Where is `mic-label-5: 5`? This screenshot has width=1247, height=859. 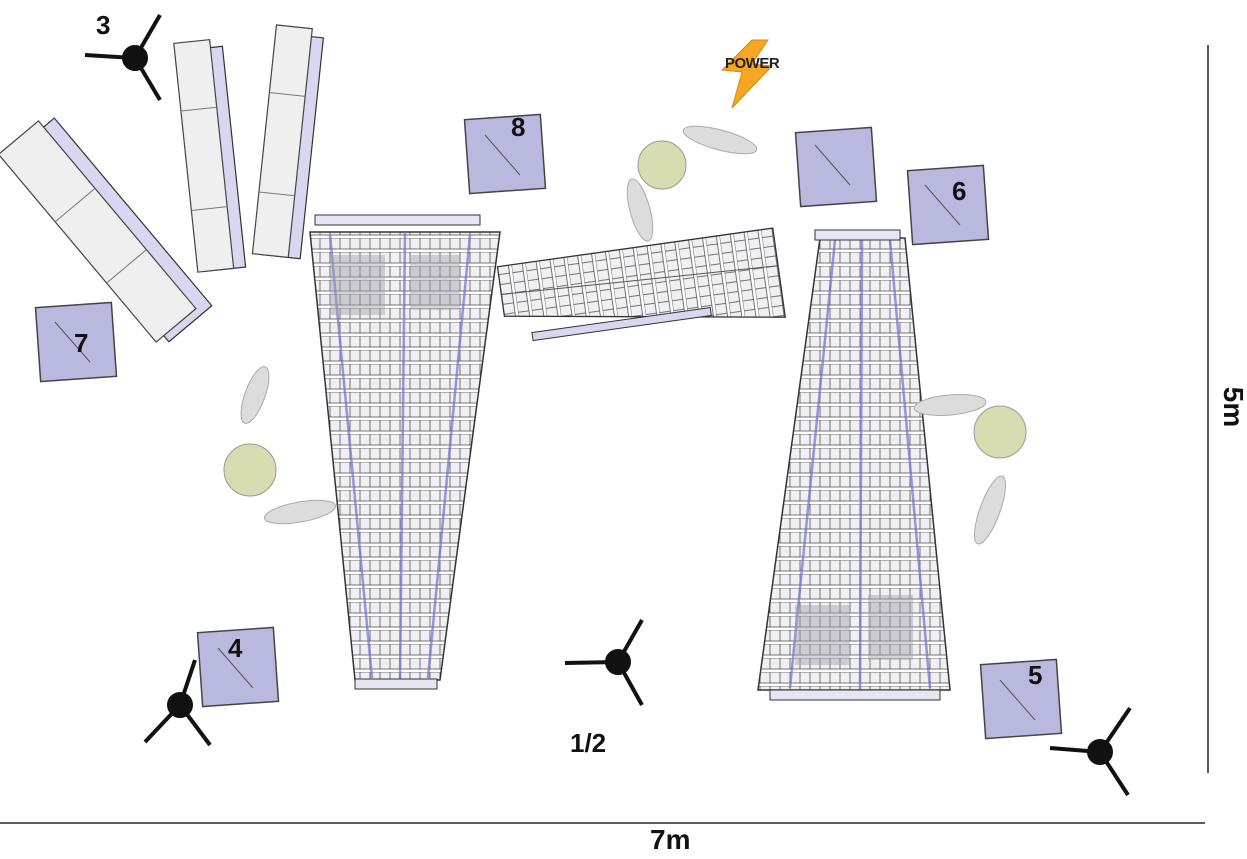
mic-label-5: 5 is located at coordinates (1035, 675).